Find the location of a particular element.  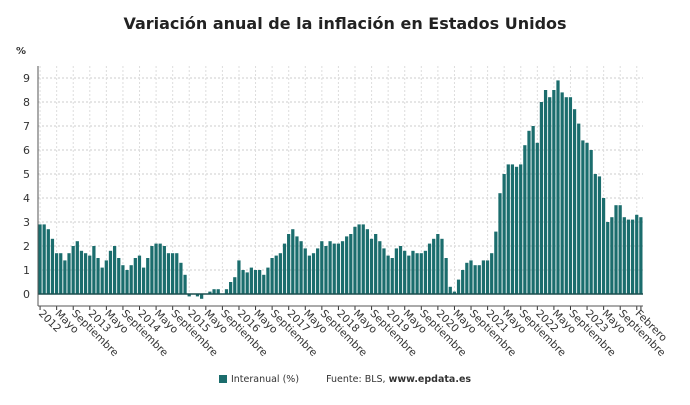

y-tick-label: 1 is located at coordinates (26, 270).